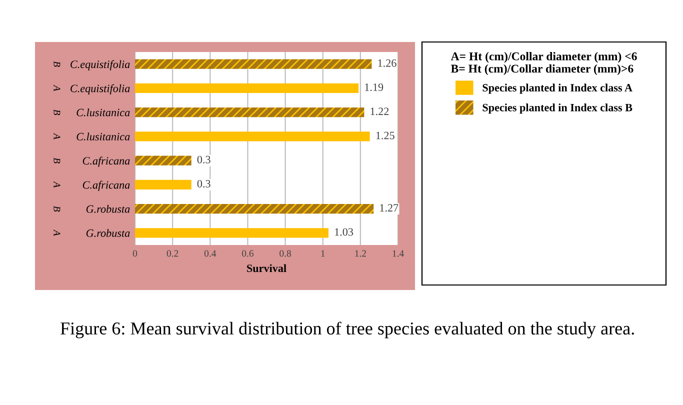 This screenshot has width=683, height=405. I want to click on x-tick-label: 0.2, so click(172, 253).